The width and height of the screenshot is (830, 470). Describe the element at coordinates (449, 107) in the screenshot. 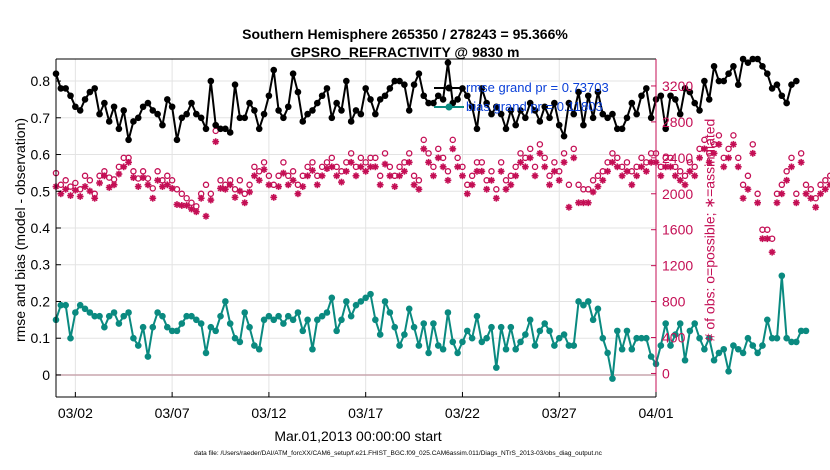

I see `legend-bias-swatch` at that location.